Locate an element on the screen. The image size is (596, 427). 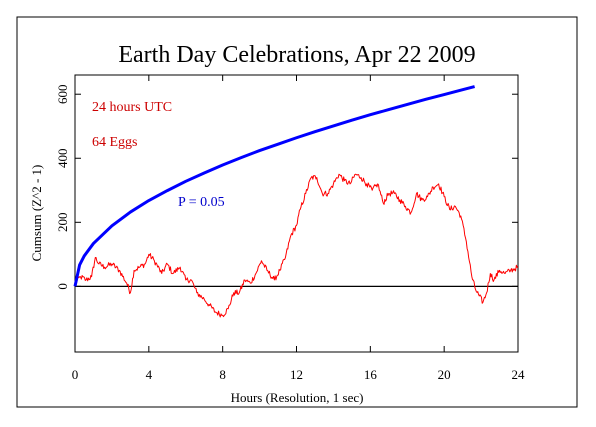
x-axis-label: Hours (Resolution, 1 sec) is located at coordinates (297, 397).